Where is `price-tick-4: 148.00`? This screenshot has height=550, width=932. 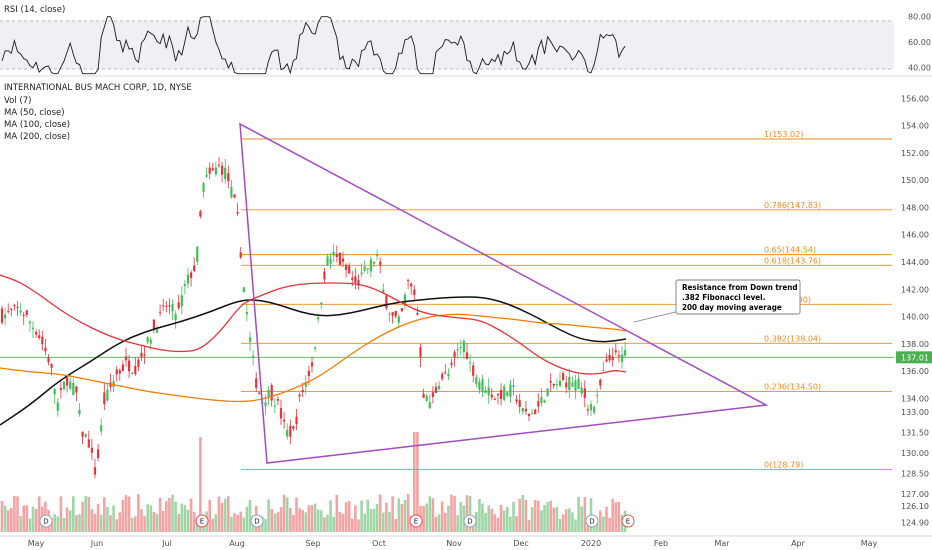
price-tick-4: 148.00 is located at coordinates (915, 207).